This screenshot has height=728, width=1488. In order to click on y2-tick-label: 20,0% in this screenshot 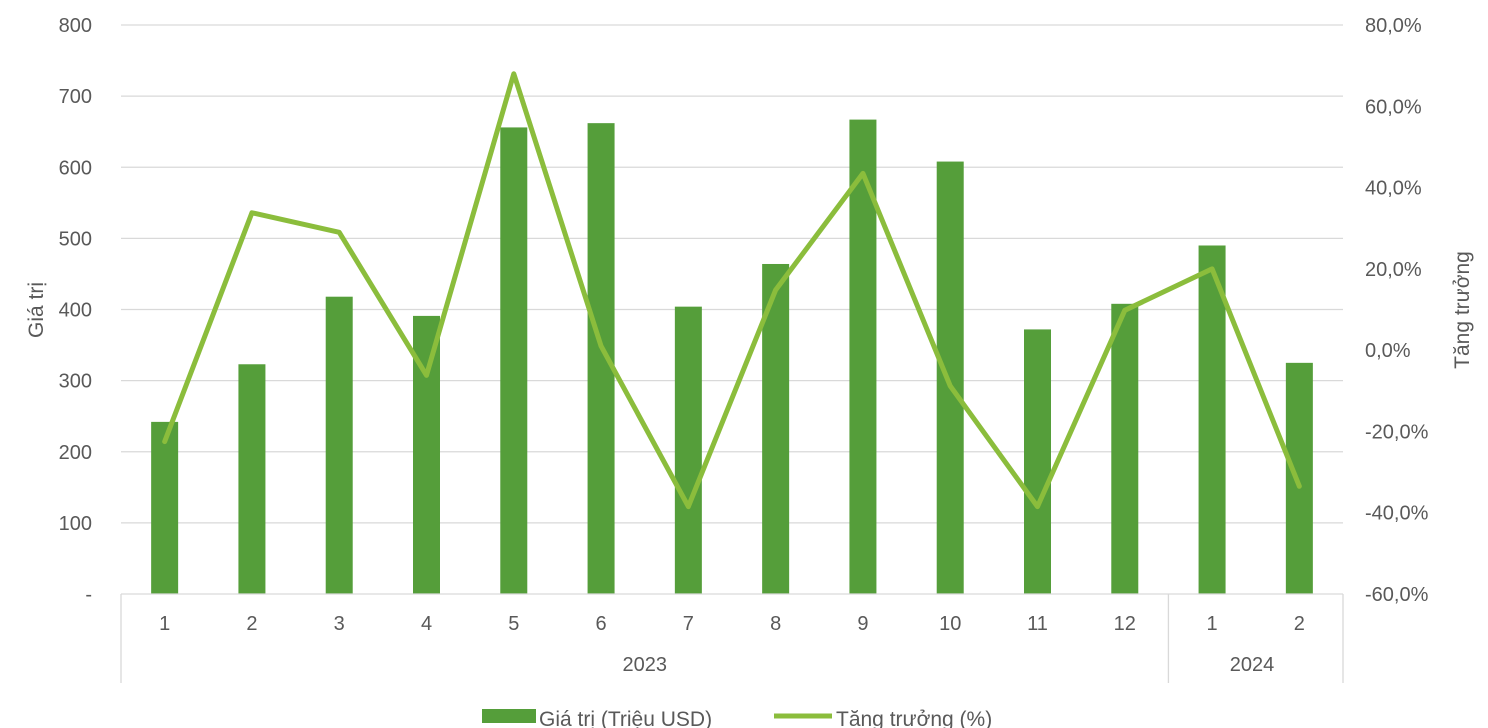, I will do `click(1393, 270)`.